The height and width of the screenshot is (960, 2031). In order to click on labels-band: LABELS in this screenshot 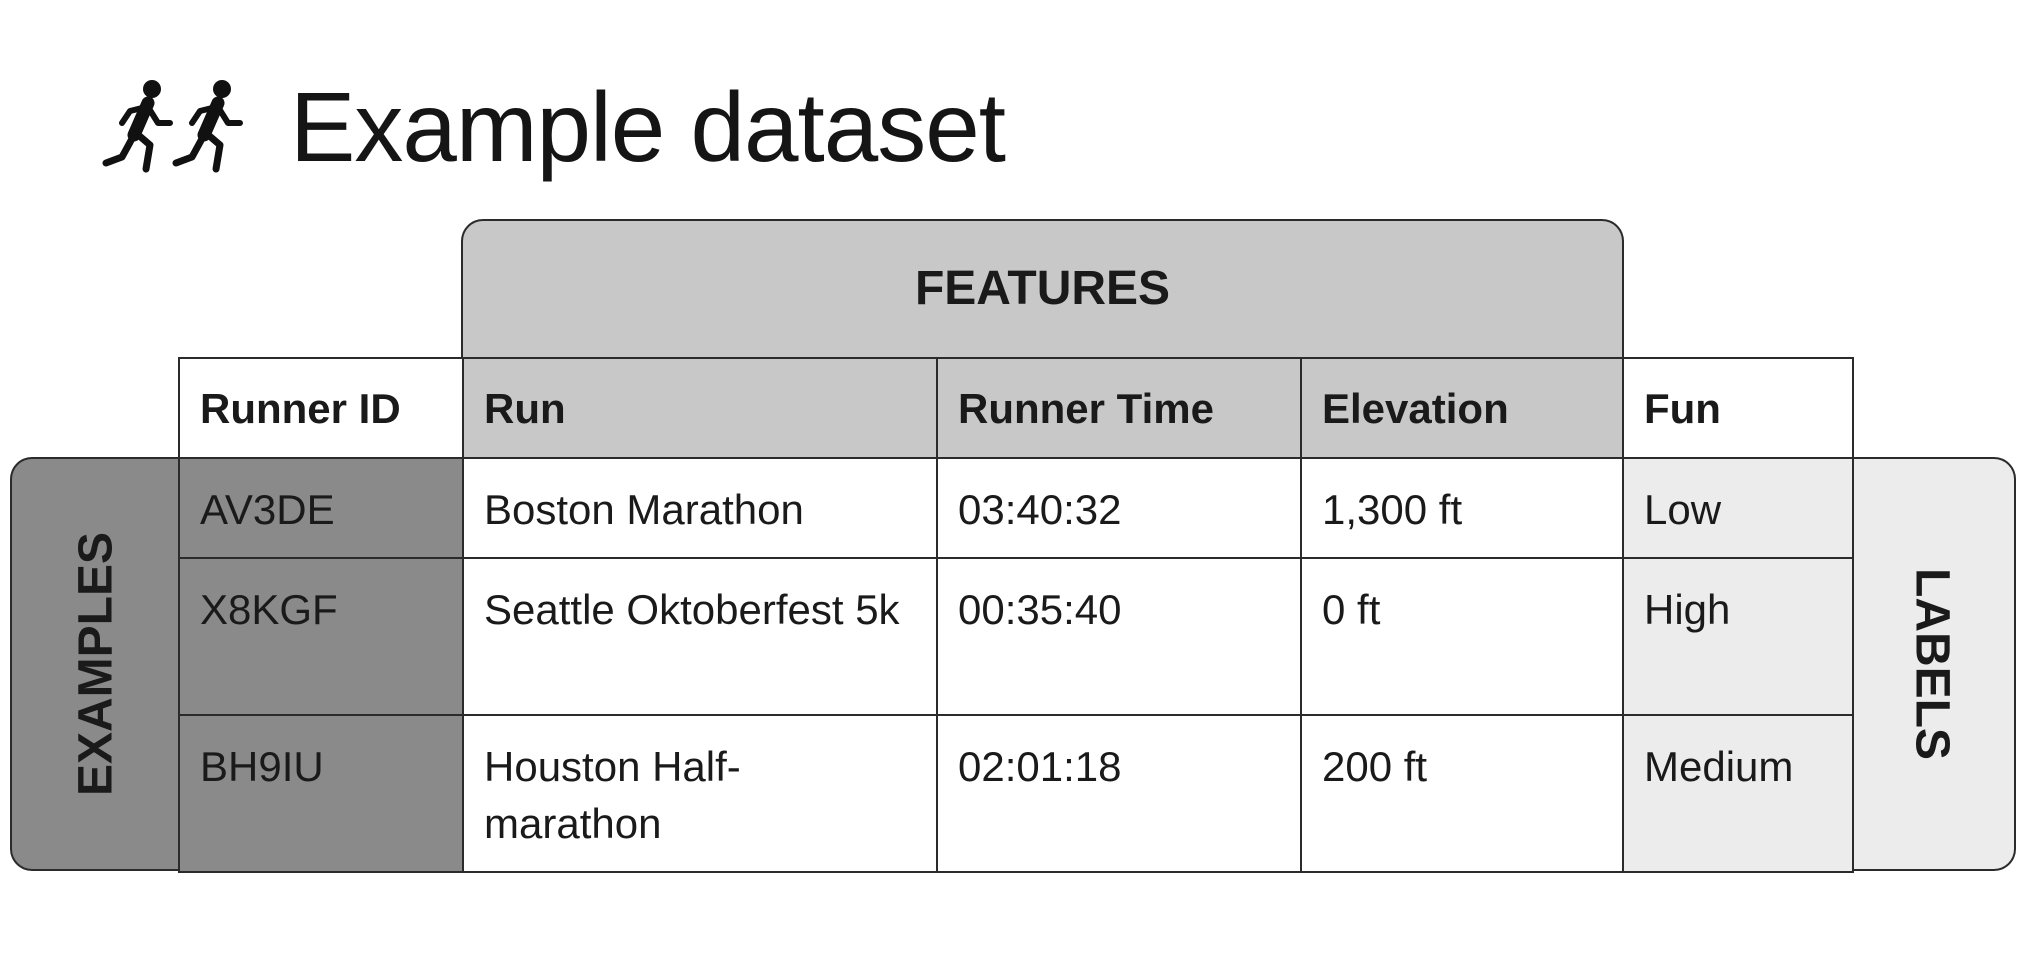, I will do `click(1933, 664)`.